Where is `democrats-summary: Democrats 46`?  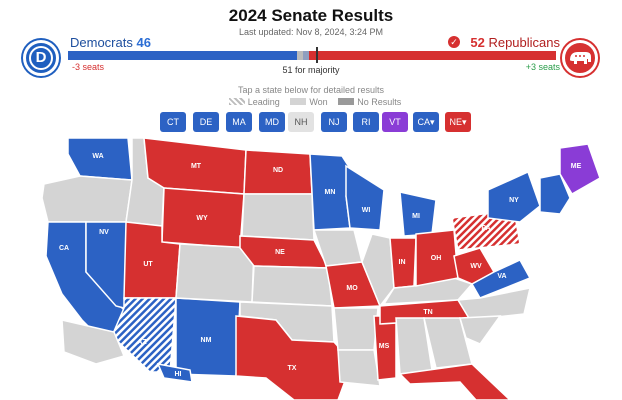 democrats-summary: Democrats 46 is located at coordinates (110, 42).